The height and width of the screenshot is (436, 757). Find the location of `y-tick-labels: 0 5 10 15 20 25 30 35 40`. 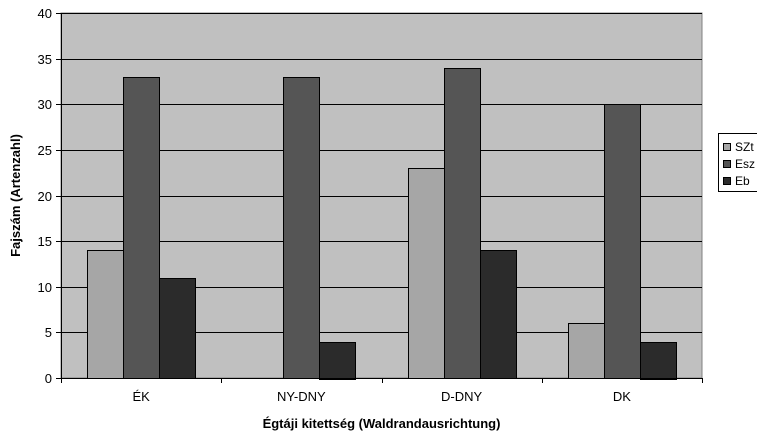

y-tick-labels: 0 5 10 15 20 25 30 35 40 is located at coordinates (45, 196).